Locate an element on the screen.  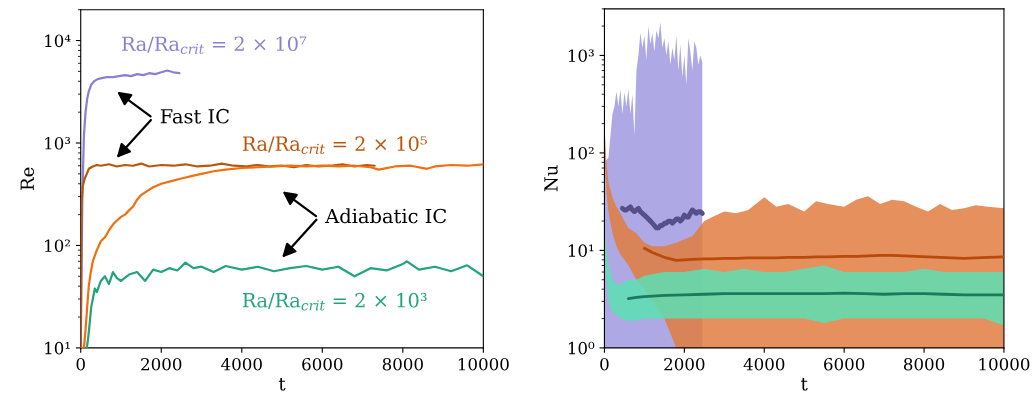
annotation: Adiabatic IC is located at coordinates (386, 216).